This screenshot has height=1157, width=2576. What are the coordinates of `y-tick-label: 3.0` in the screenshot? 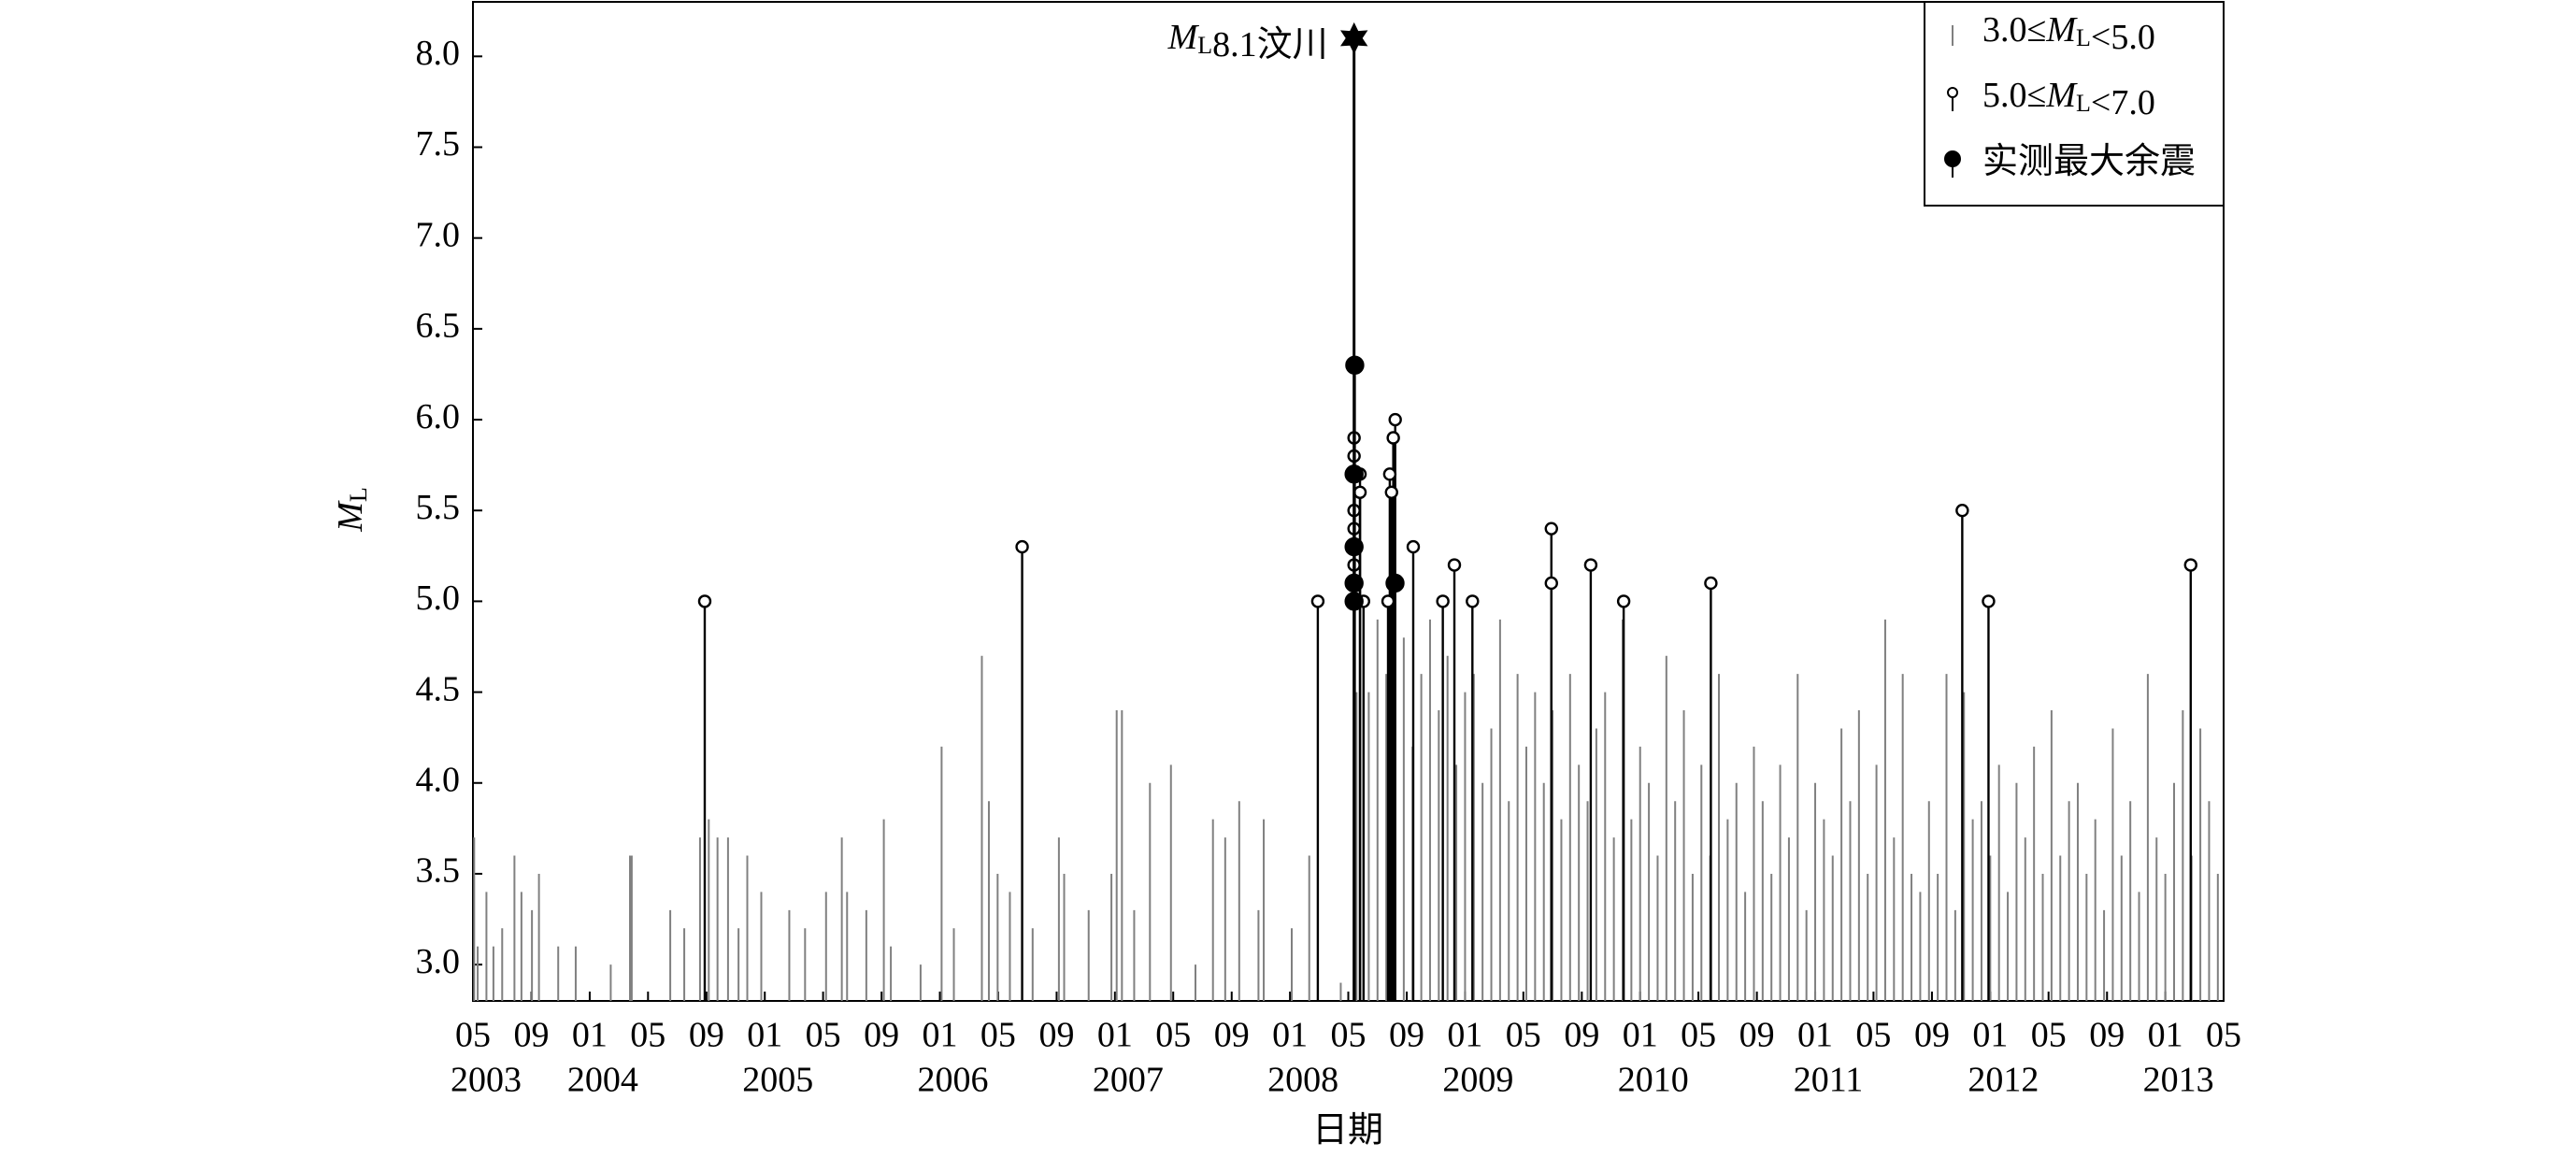 It's located at (438, 962).